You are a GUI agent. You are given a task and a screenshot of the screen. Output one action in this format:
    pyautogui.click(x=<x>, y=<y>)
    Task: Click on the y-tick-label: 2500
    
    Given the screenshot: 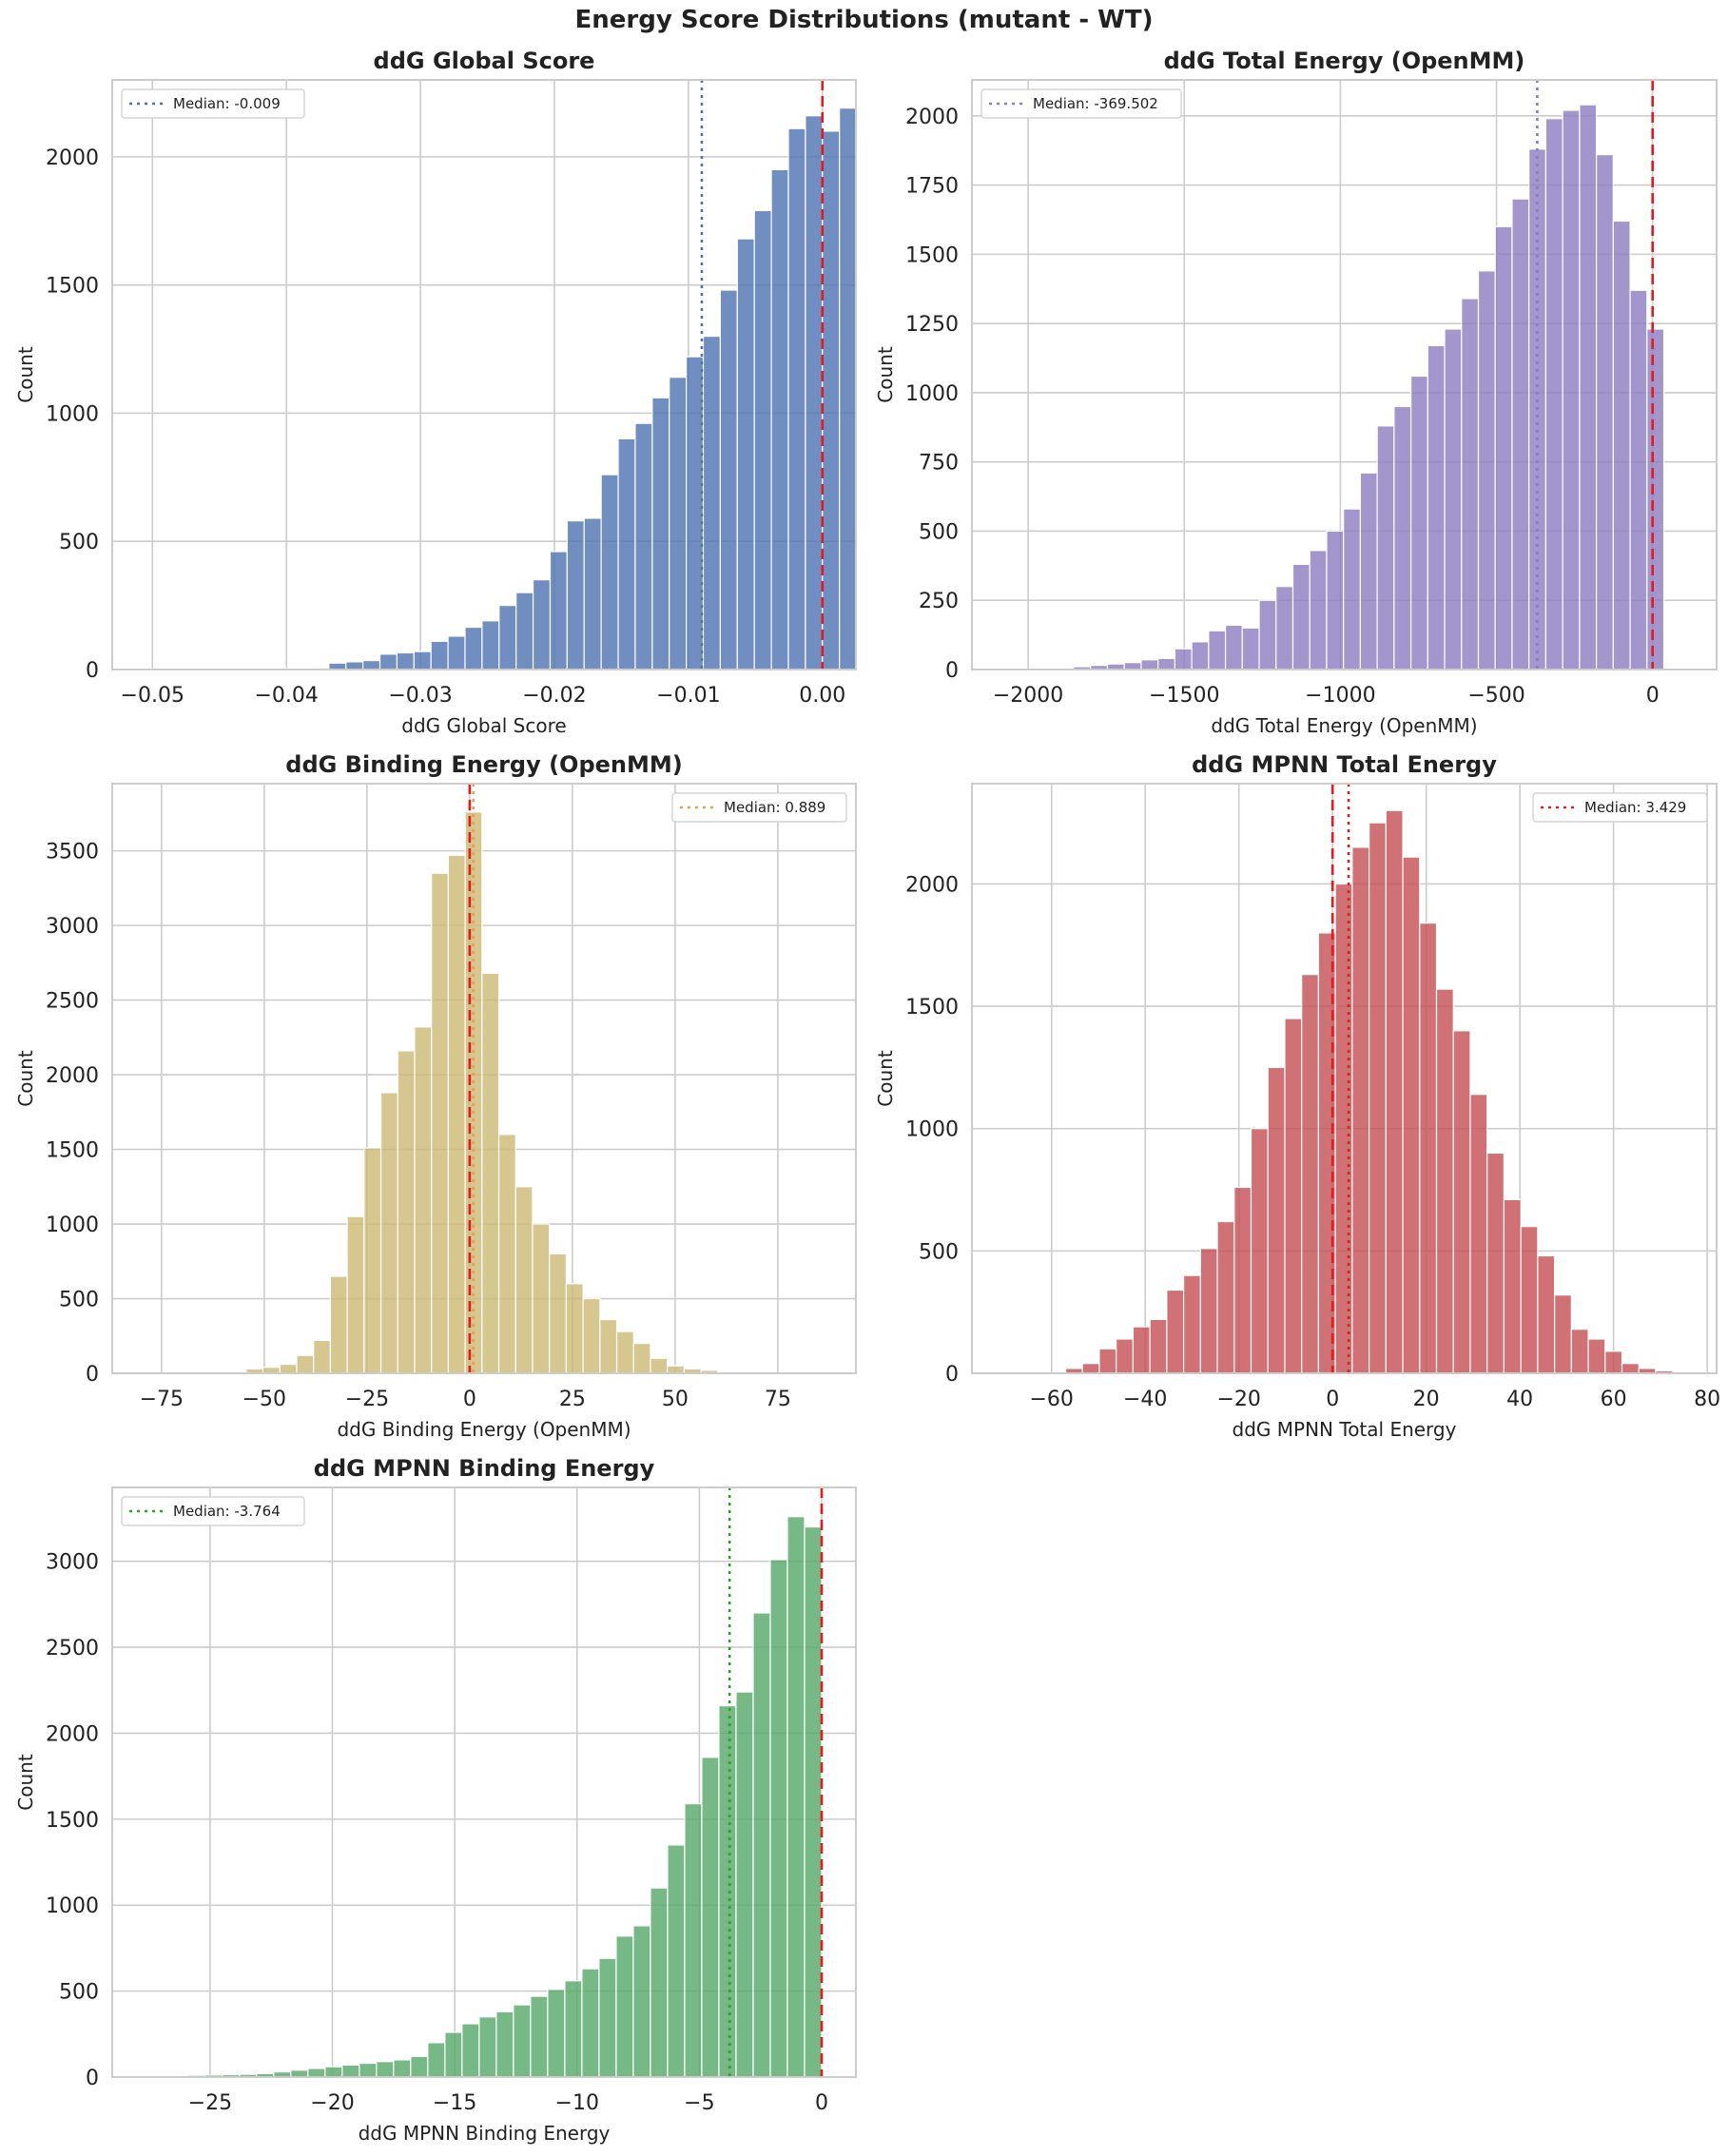 What is the action you would take?
    pyautogui.click(x=72, y=1002)
    